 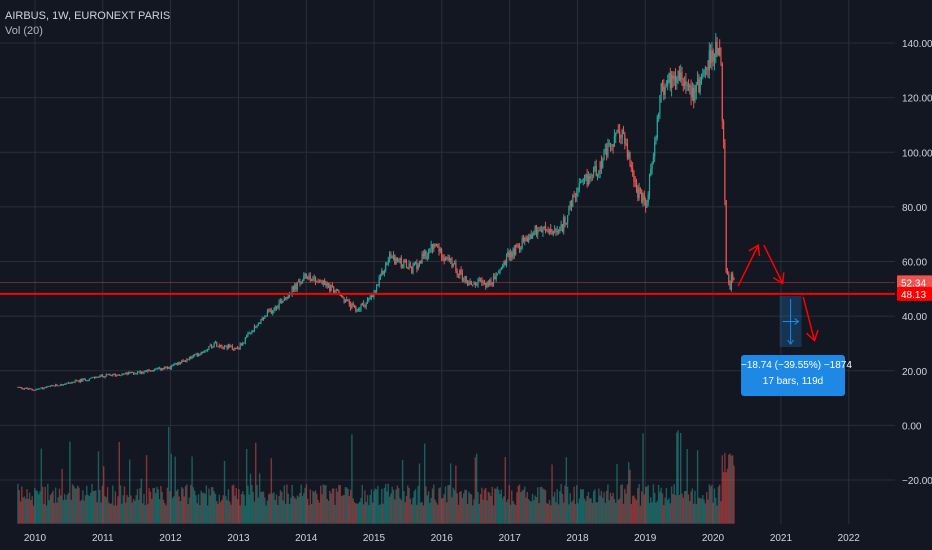 What do you see at coordinates (797, 321) in the screenshot?
I see `measure-arrow-head` at bounding box center [797, 321].